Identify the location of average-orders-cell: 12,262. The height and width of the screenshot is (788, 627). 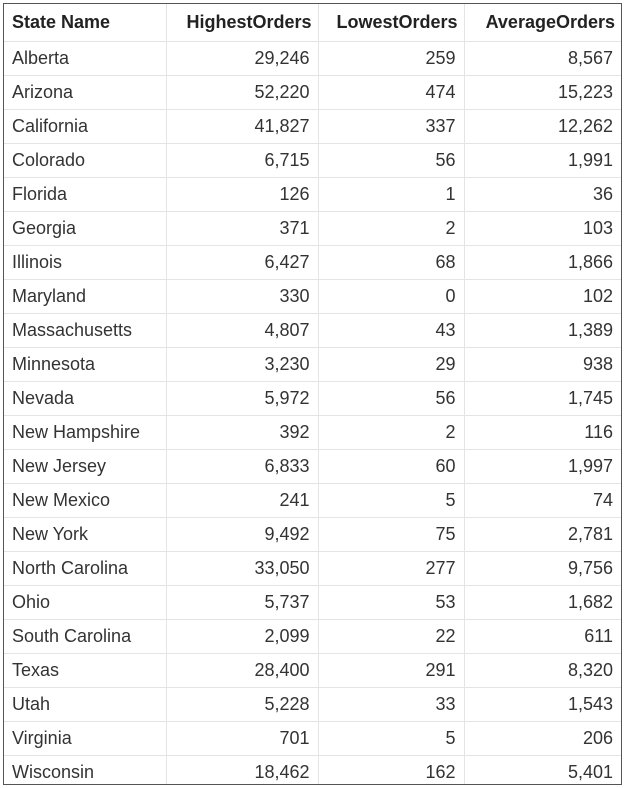
(542, 126).